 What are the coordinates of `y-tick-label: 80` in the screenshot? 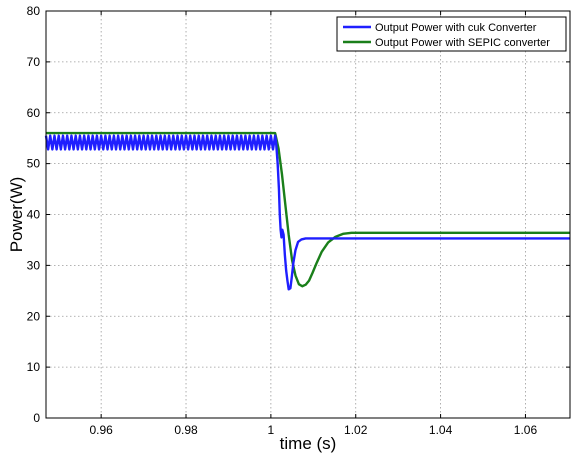 It's located at (34, 11).